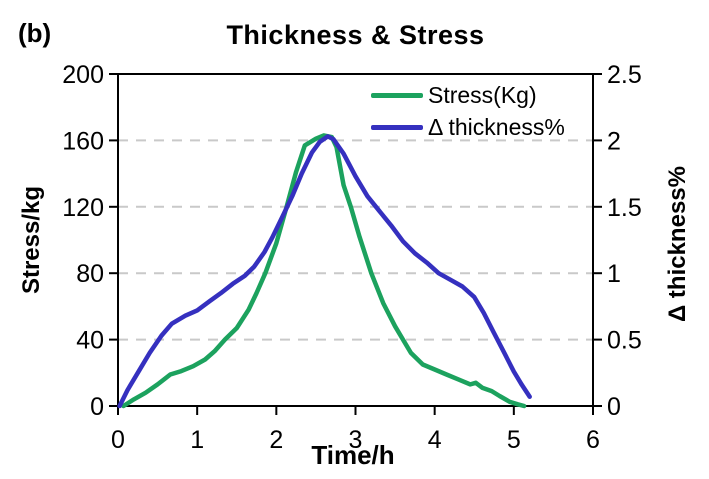 This screenshot has height=479, width=709. What do you see at coordinates (624, 75) in the screenshot?
I see `right-tick-label-2.5: 2.5` at bounding box center [624, 75].